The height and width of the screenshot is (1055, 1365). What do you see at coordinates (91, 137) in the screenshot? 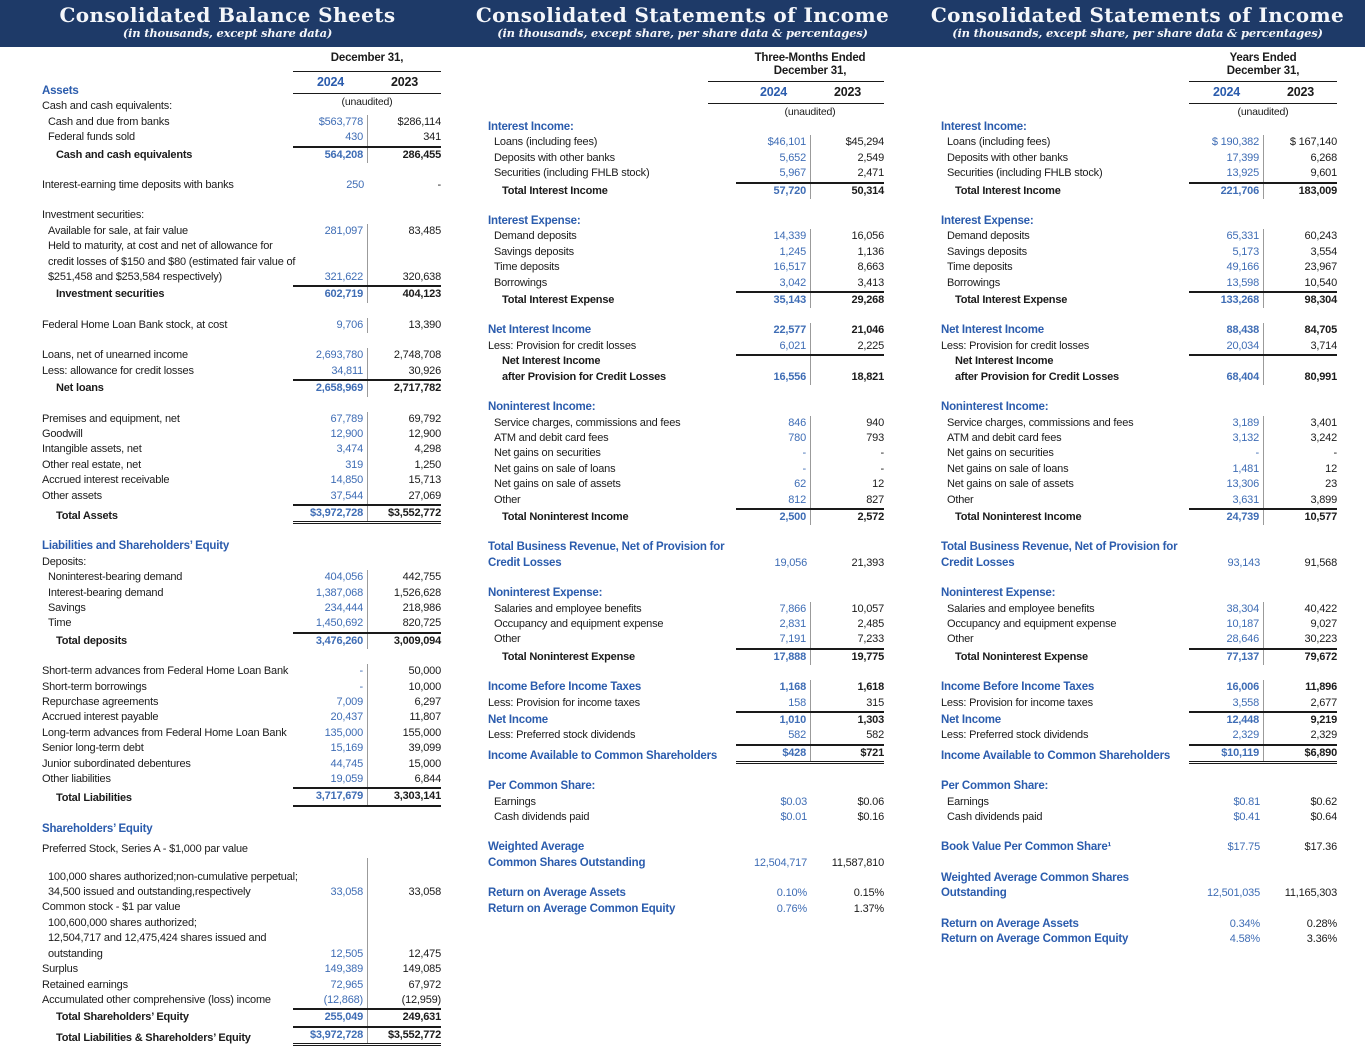
I see `row-label: Federal funds sold` at bounding box center [91, 137].